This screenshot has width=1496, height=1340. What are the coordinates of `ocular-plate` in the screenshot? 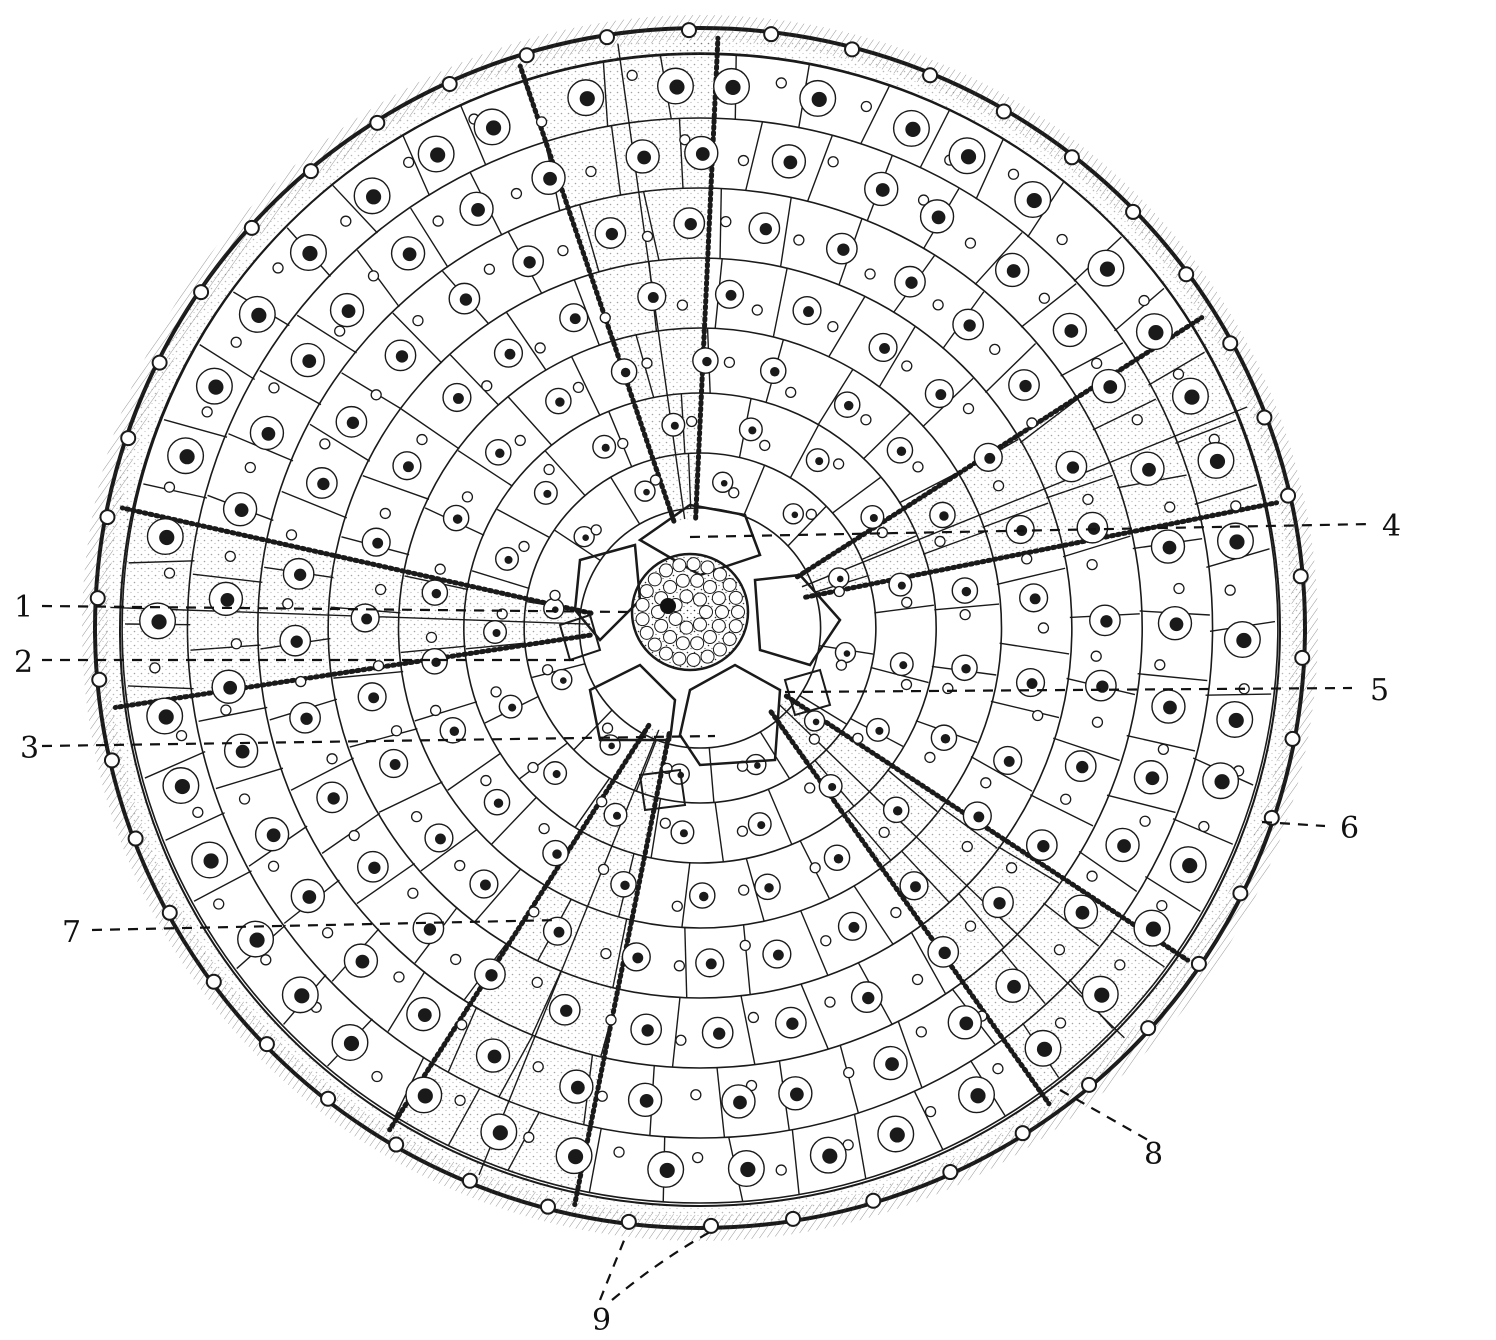 It's located at (580, 637).